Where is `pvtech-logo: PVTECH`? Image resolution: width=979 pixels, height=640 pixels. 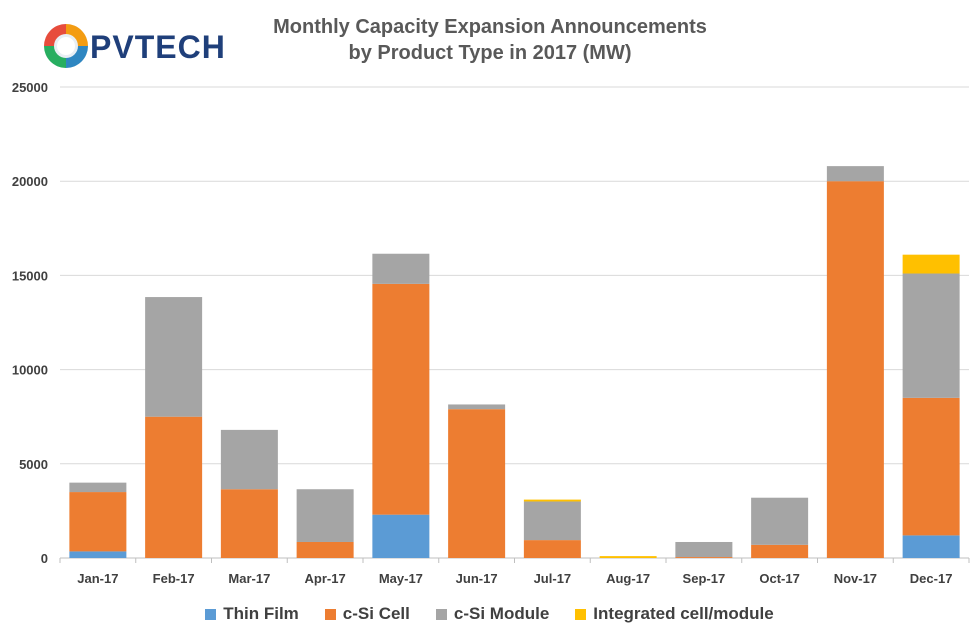 pvtech-logo: PVTECH is located at coordinates (135, 46).